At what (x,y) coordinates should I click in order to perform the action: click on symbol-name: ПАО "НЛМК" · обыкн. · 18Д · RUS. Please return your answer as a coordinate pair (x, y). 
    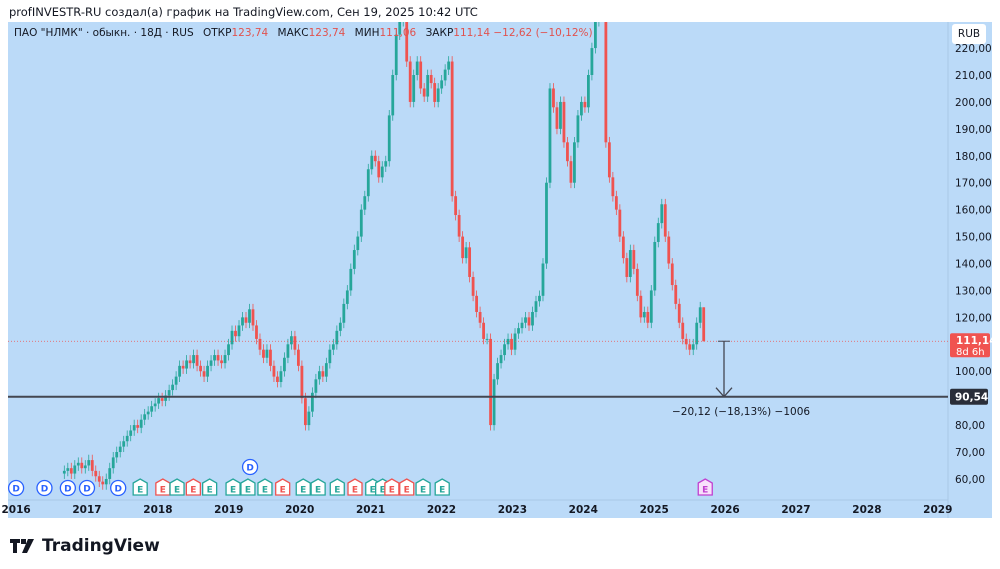
    Looking at the image, I should click on (104, 33).